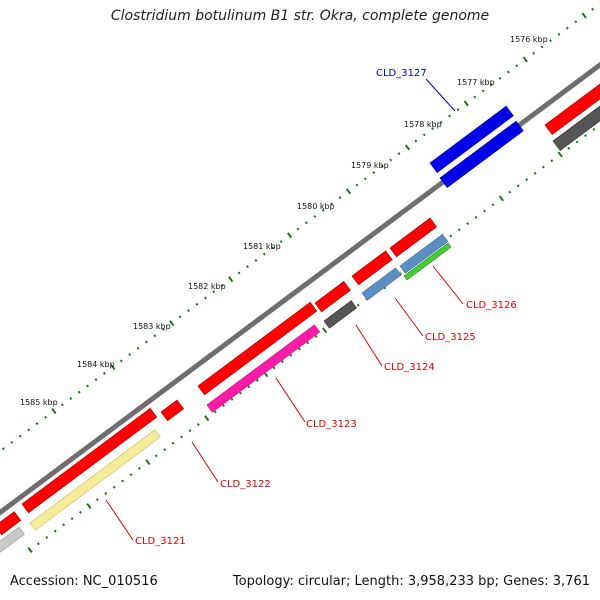 The width and height of the screenshot is (600, 600). Describe the element at coordinates (95, 474) in the screenshot. I see `gene-cld-3121-bevel` at that location.